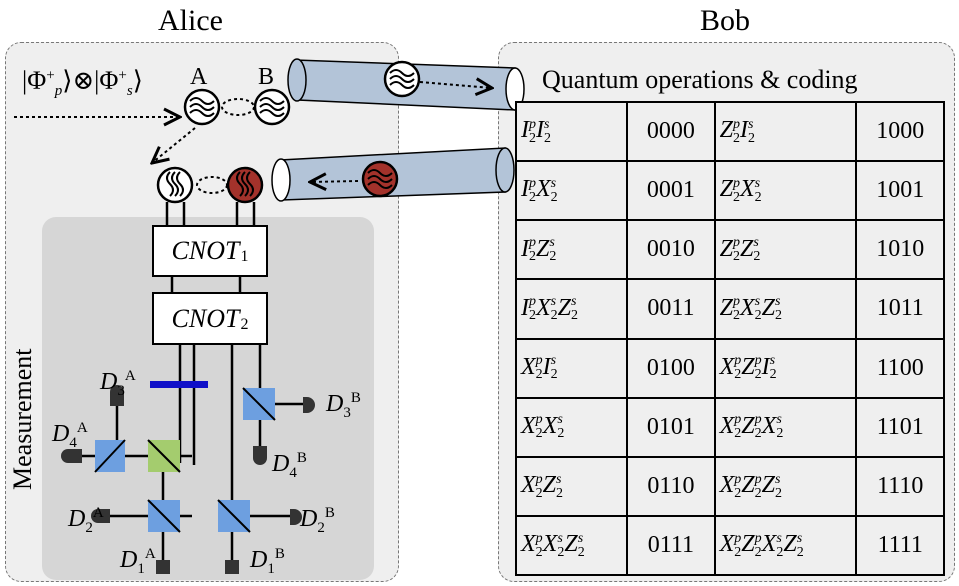 This screenshot has width=959, height=586. Describe the element at coordinates (117, 395) in the screenshot. I see `detector-d3a-icon` at that location.